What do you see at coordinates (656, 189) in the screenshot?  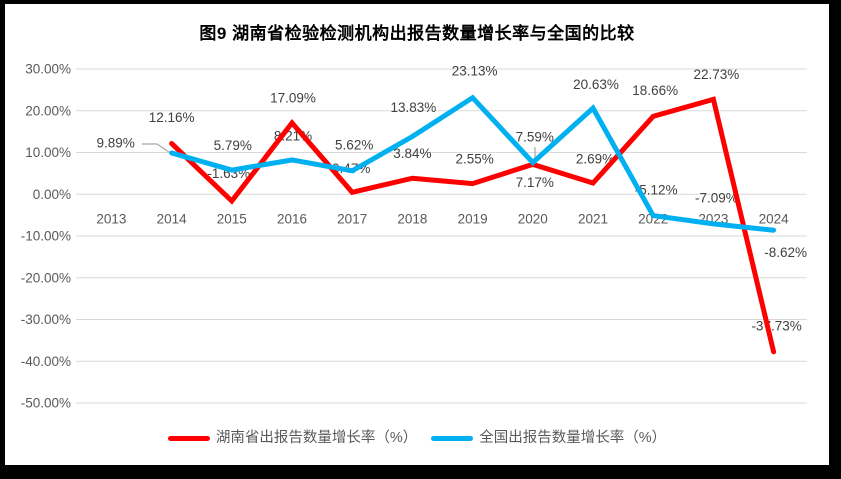 I see `data-label: -5.12%` at bounding box center [656, 189].